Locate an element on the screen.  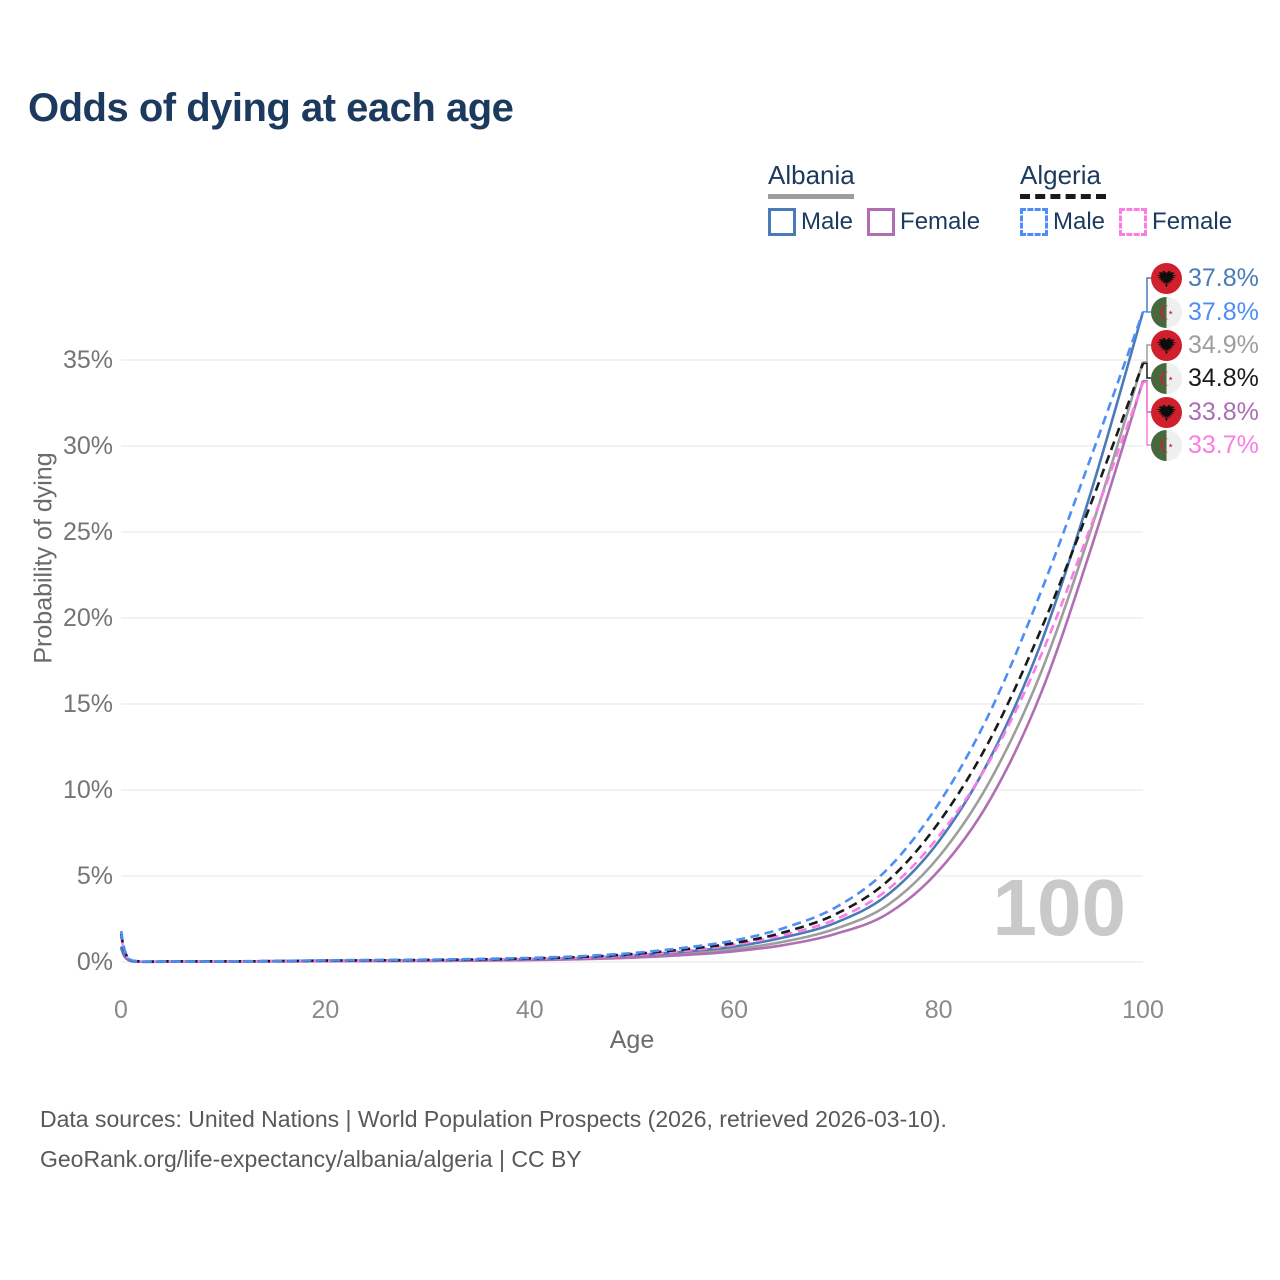
page-title: Odds of dying at each age is located at coordinates (271, 108).